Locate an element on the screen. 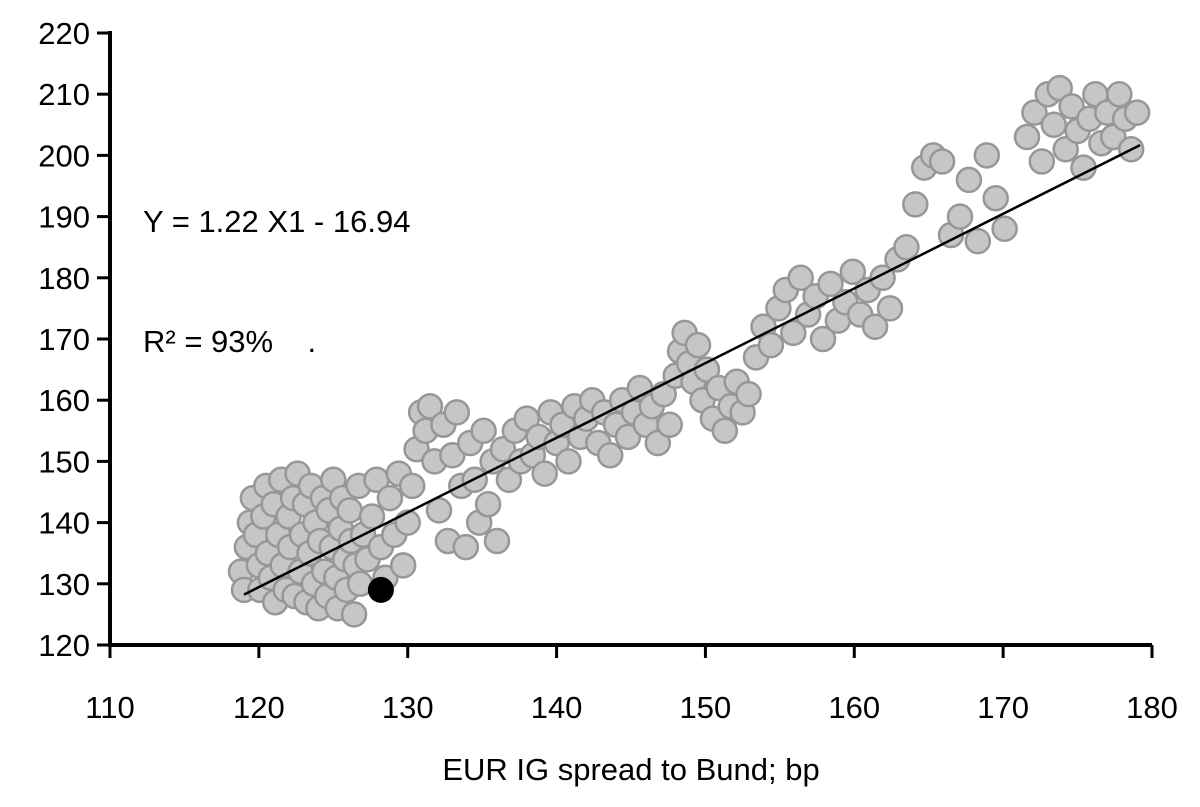 This screenshot has width=1200, height=807. x-tick-label: 140 is located at coordinates (557, 707).